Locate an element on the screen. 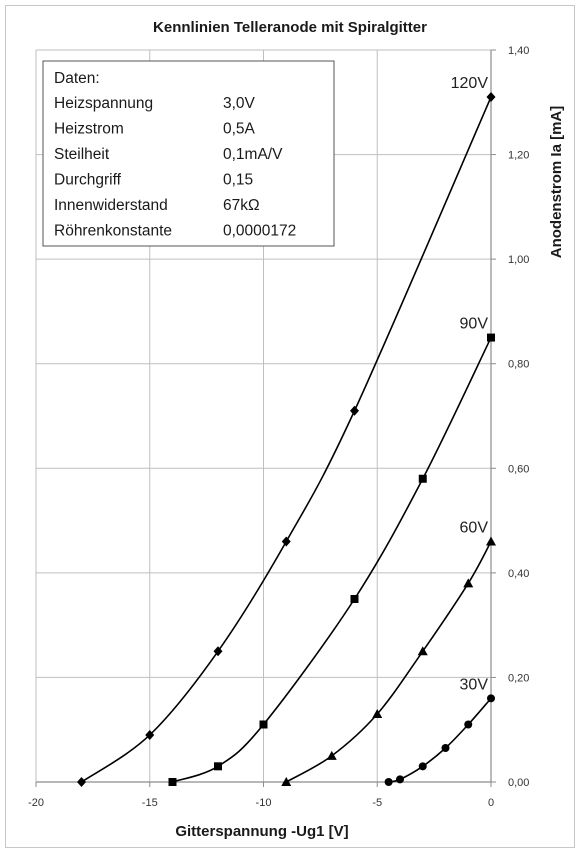 The width and height of the screenshot is (581, 853). info-heading: Daten: is located at coordinates (77, 78).